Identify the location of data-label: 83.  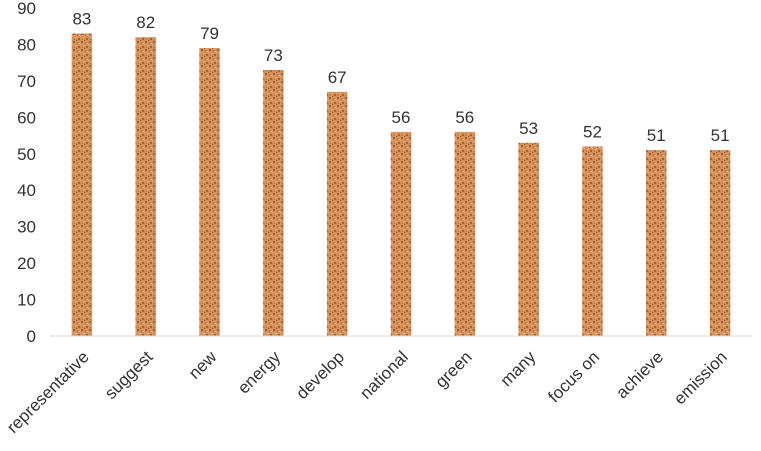
(81, 19).